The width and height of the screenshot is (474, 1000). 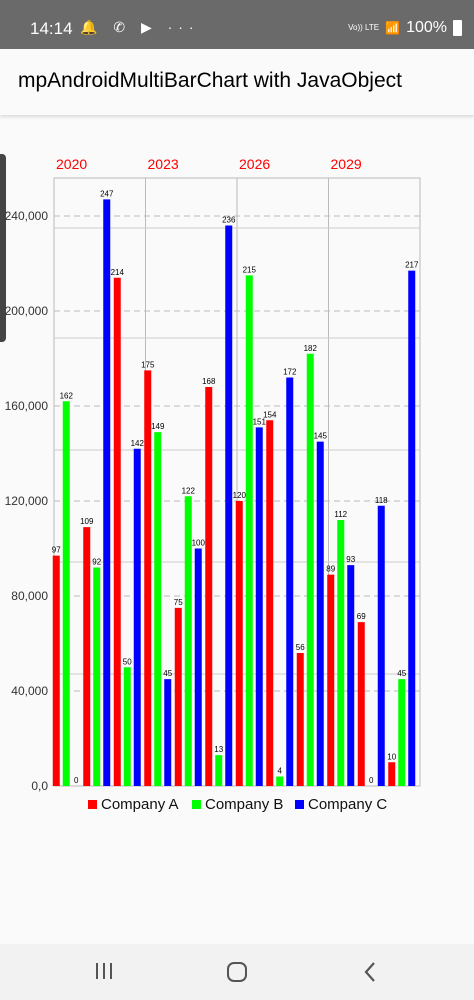 I want to click on data-label: 118, so click(x=381, y=500).